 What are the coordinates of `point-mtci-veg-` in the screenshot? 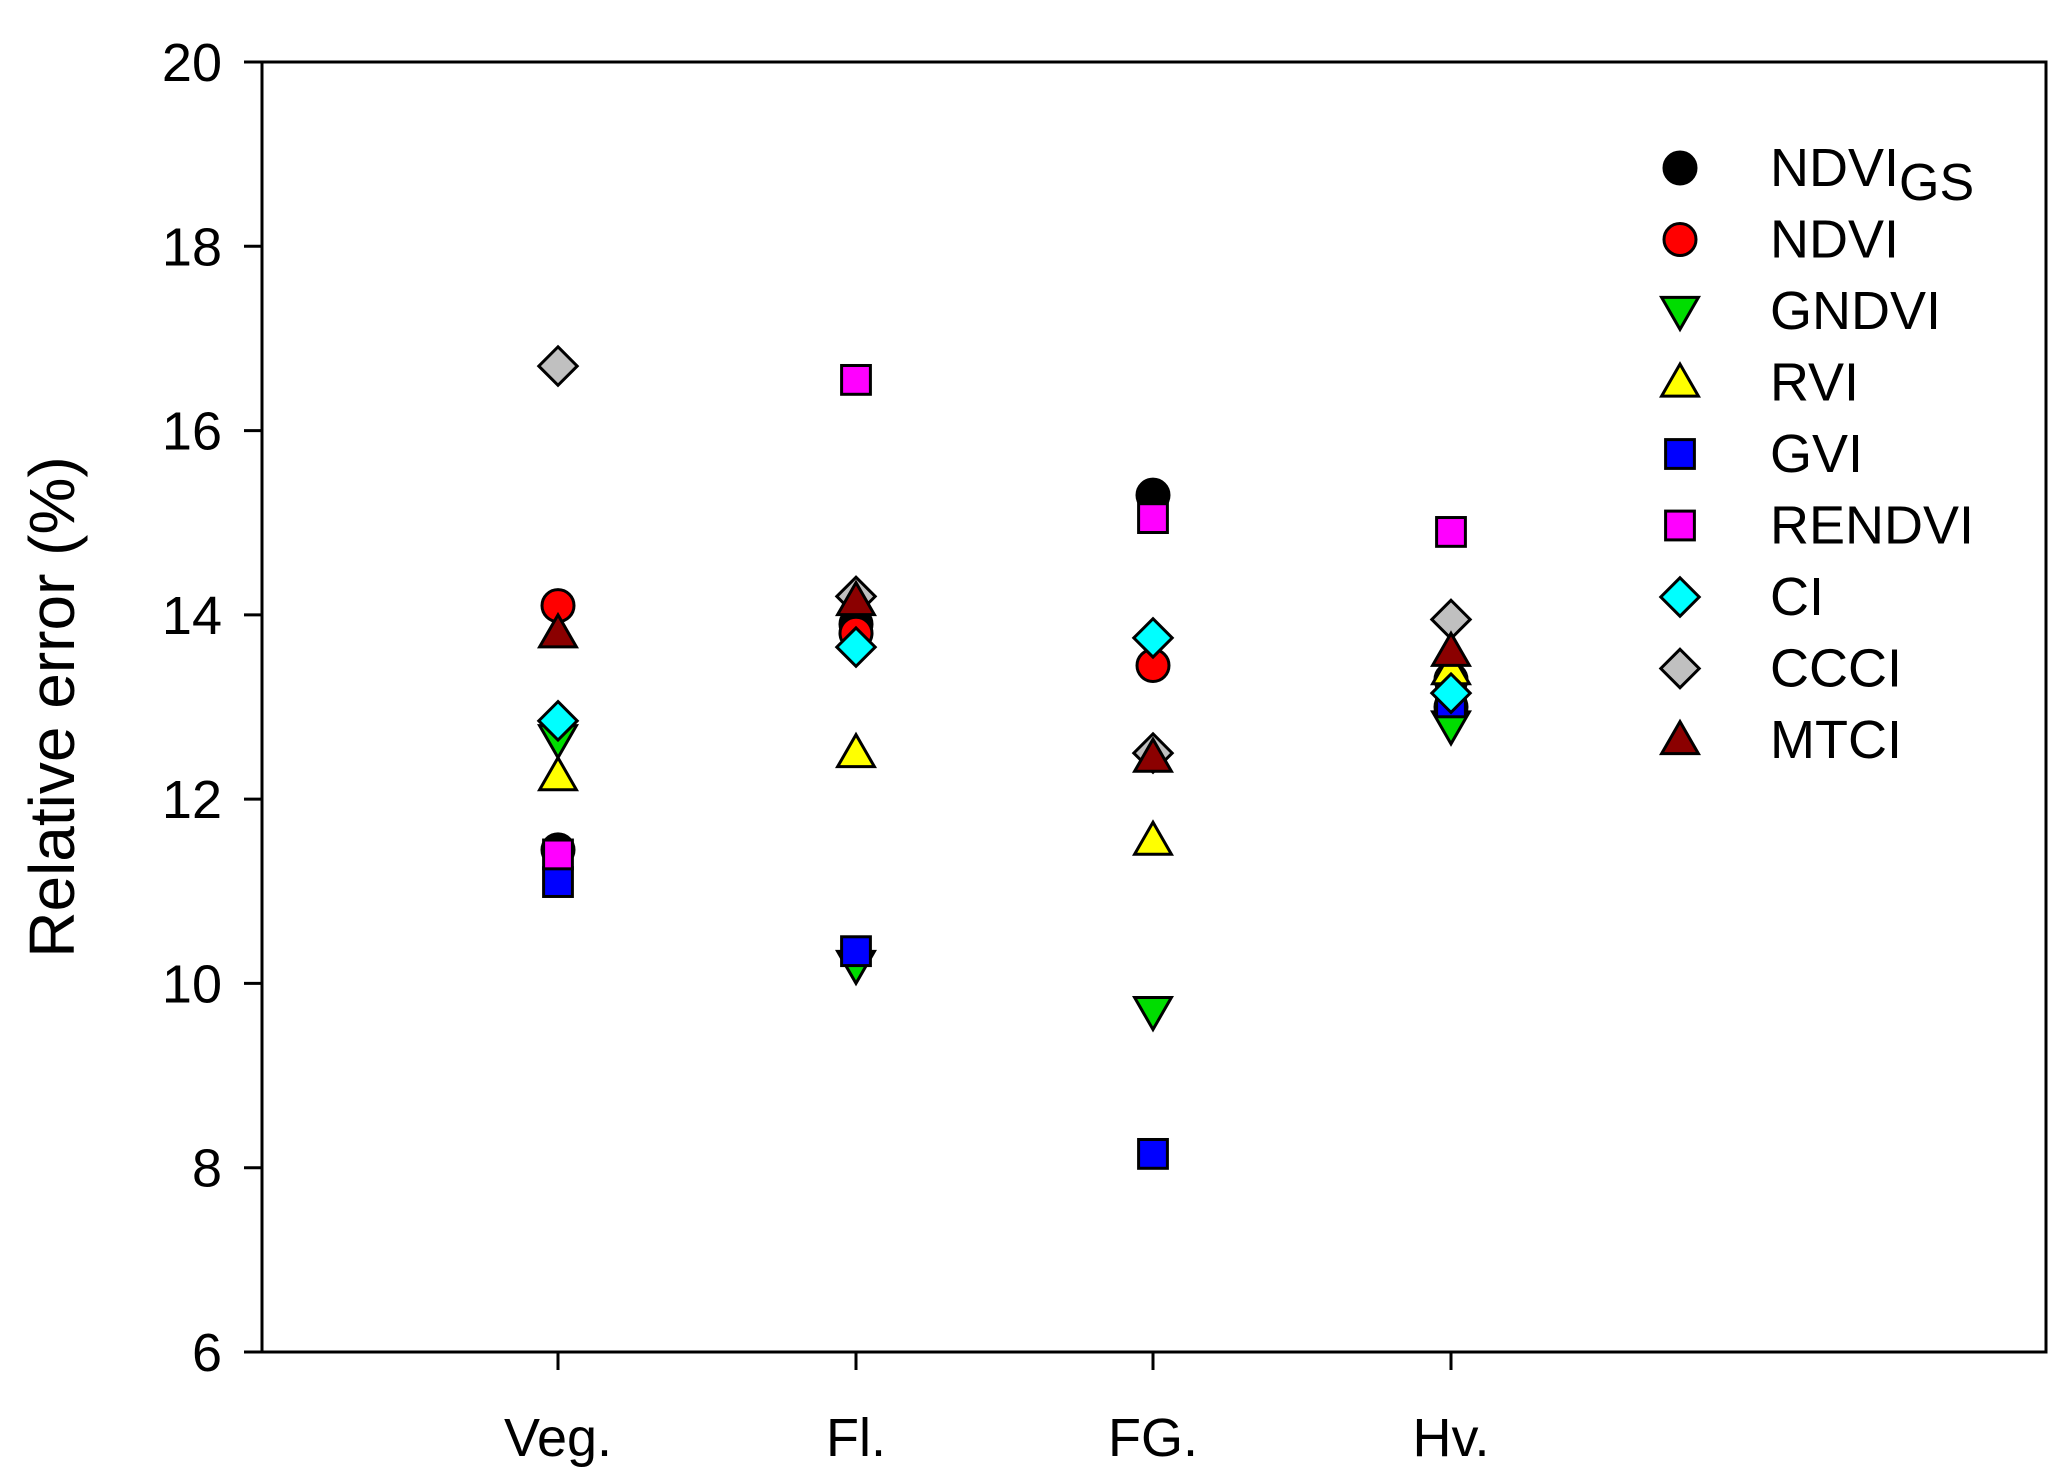 It's located at (558, 630).